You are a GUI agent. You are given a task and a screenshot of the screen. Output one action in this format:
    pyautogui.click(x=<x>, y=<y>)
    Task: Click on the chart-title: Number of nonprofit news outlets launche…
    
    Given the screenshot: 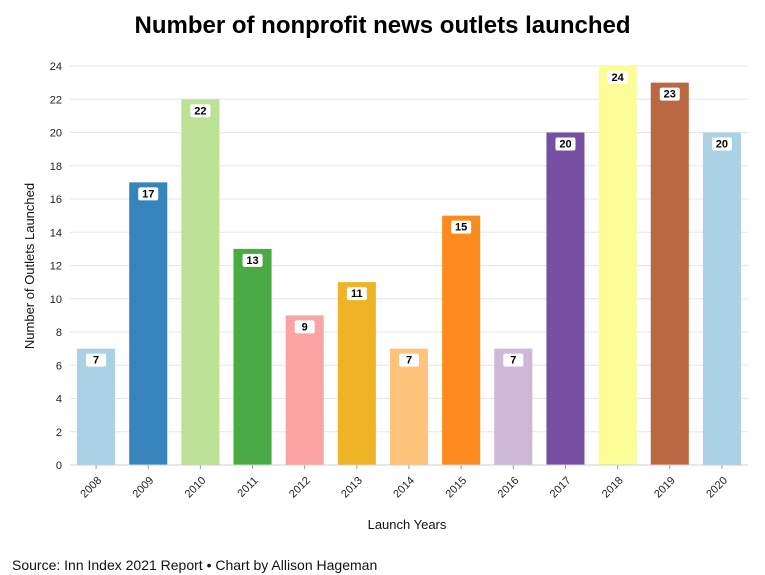 What is the action you would take?
    pyautogui.click(x=382, y=25)
    